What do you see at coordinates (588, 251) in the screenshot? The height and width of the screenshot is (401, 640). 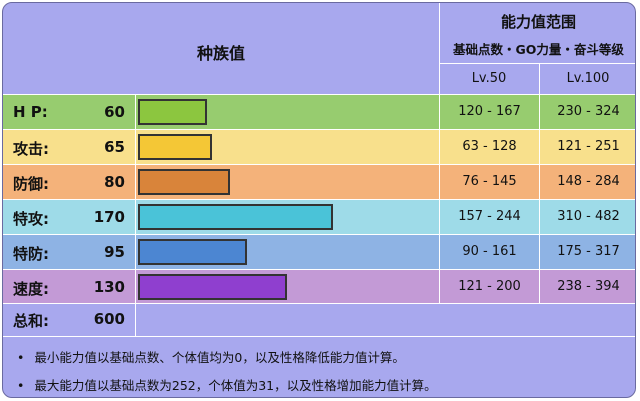 I see `range-lv100: 175 - 317` at bounding box center [588, 251].